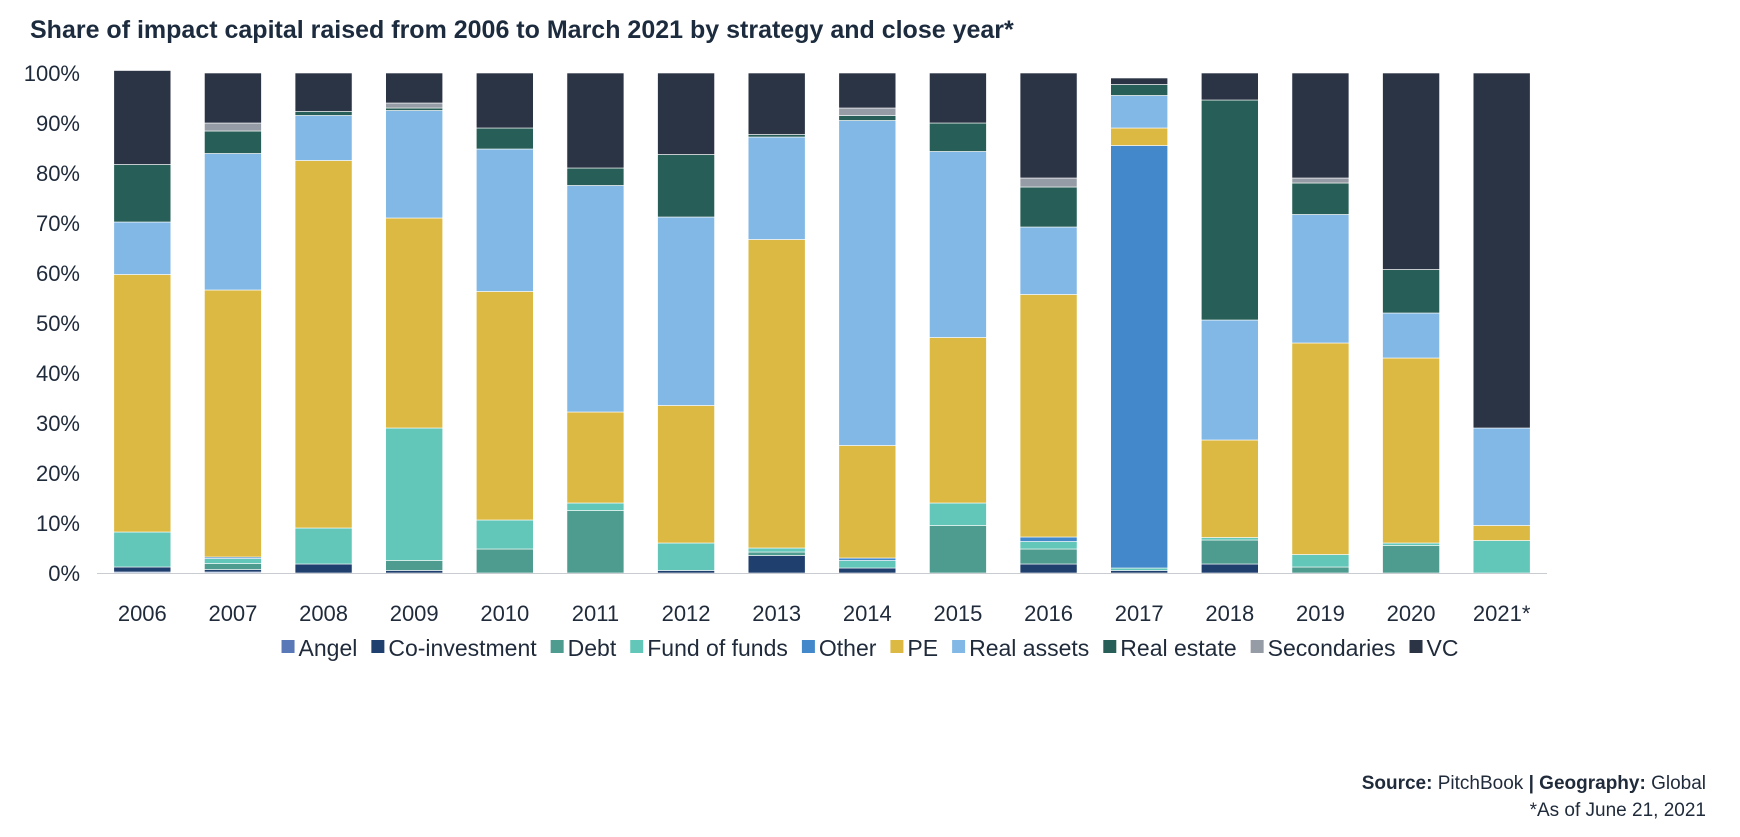  I want to click on legend-item: Angel, so click(319, 648).